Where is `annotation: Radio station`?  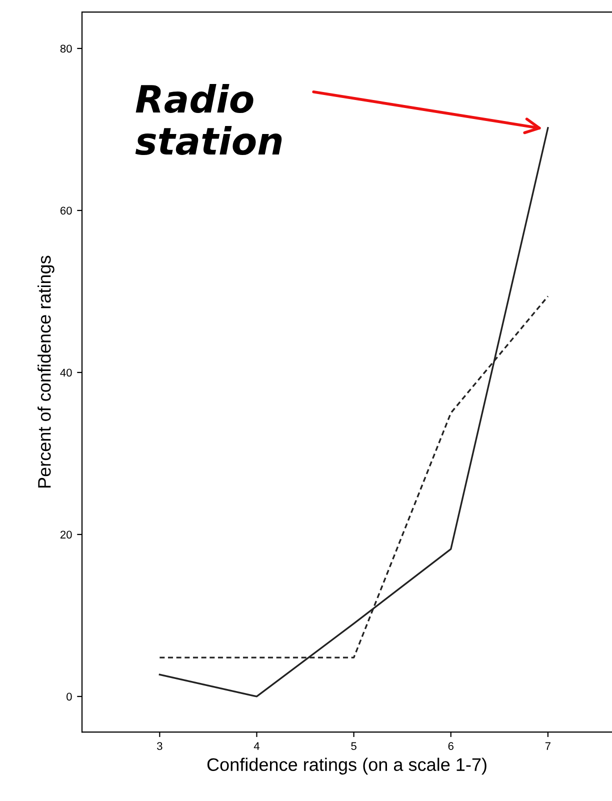 annotation: Radio station is located at coordinates (208, 120).